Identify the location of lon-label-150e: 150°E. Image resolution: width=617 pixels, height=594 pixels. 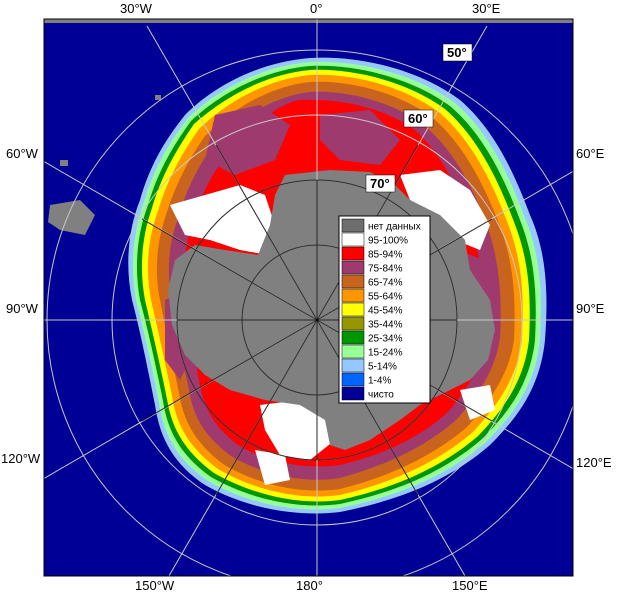
(470, 585).